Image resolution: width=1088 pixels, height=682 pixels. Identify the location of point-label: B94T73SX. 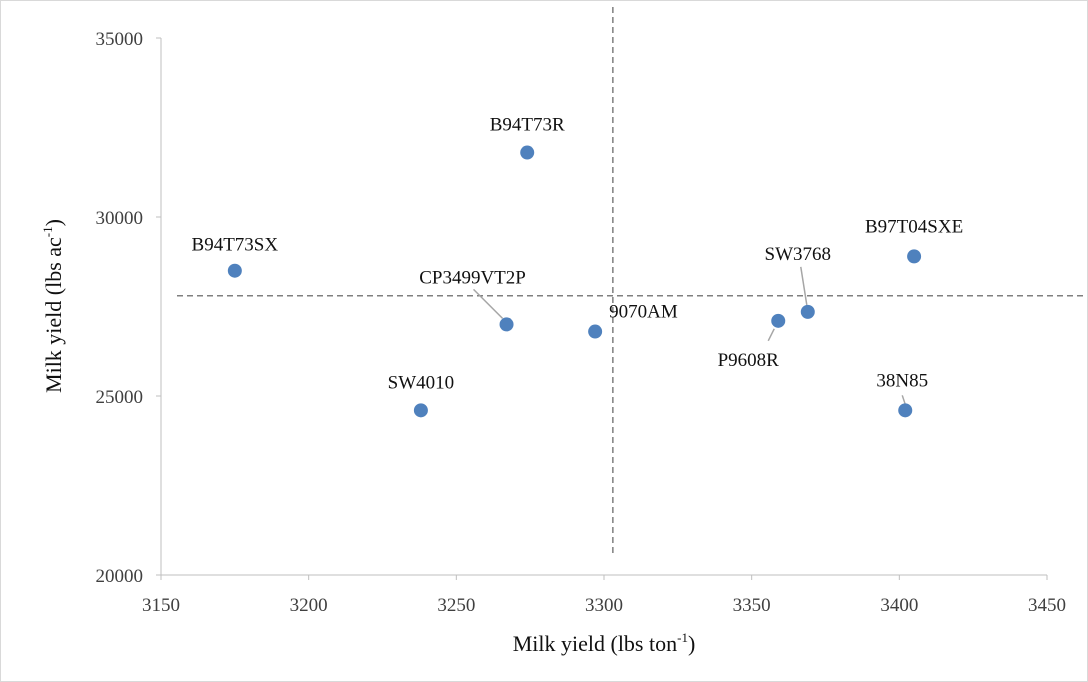
(235, 245).